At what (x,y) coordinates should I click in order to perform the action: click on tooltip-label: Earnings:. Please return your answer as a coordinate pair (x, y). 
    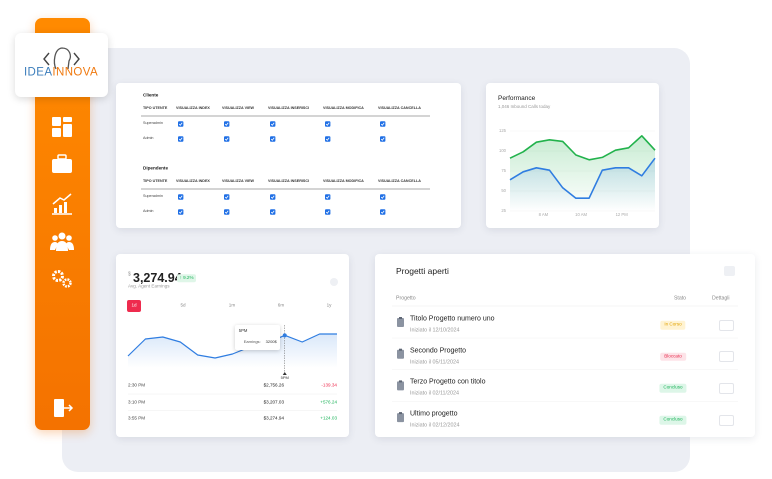
    Looking at the image, I should click on (252, 341).